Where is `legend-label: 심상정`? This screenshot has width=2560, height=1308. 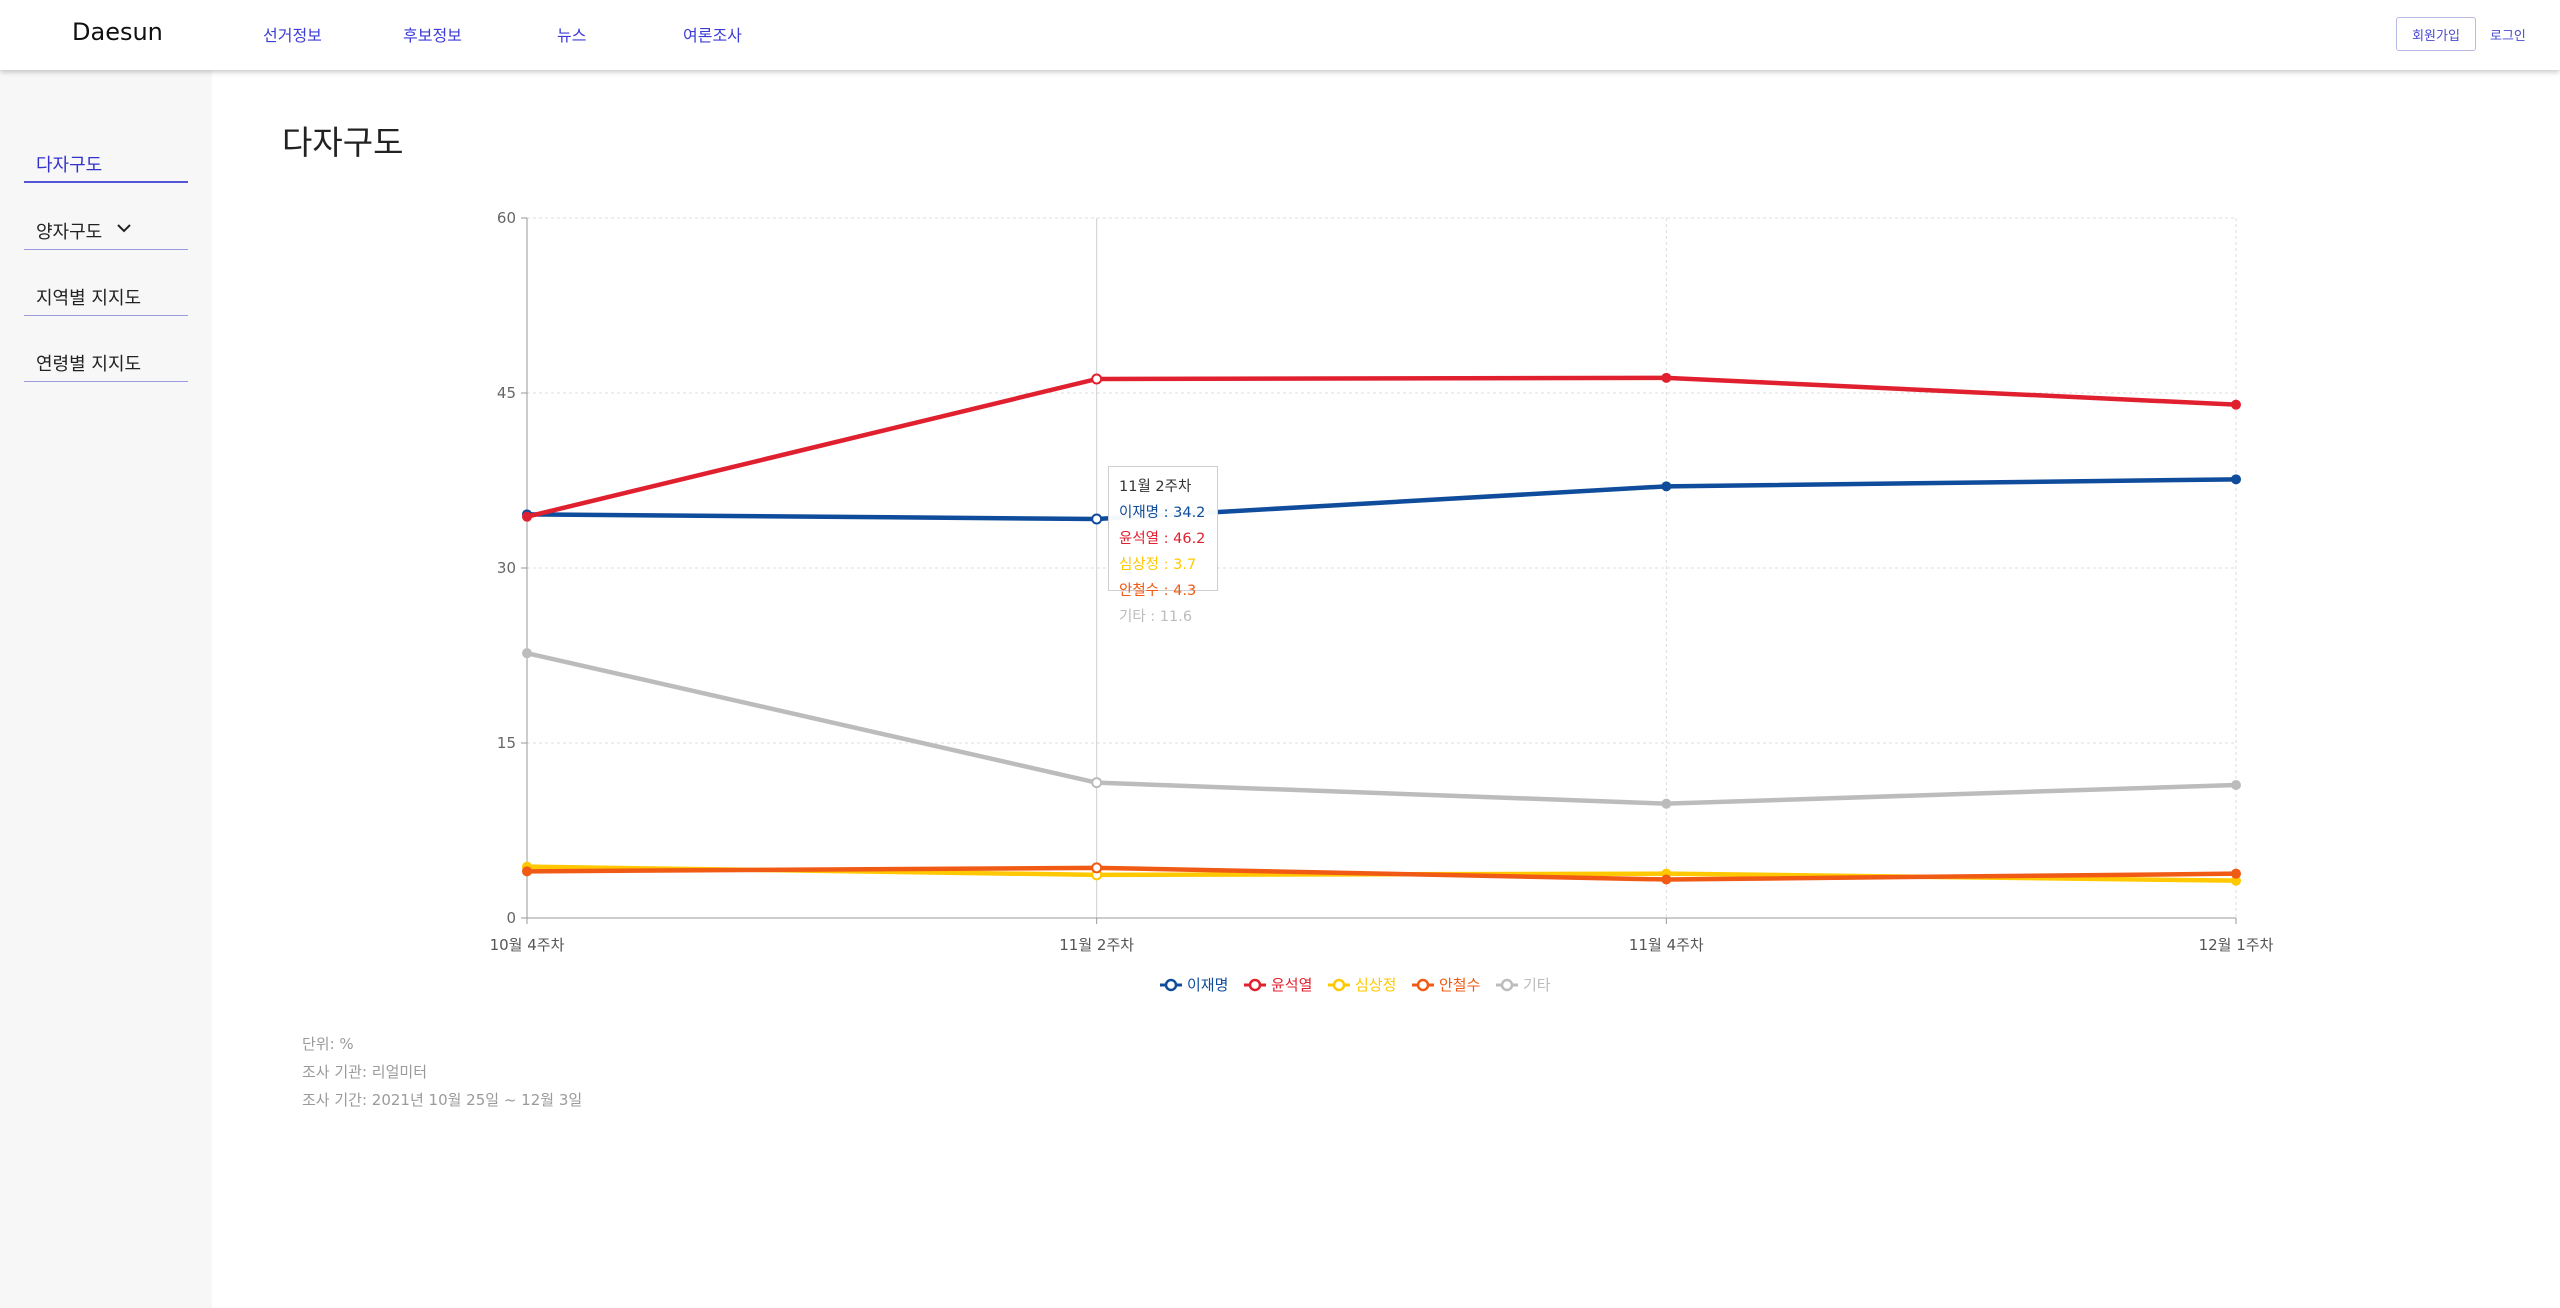
legend-label: 심상정 is located at coordinates (1375, 985).